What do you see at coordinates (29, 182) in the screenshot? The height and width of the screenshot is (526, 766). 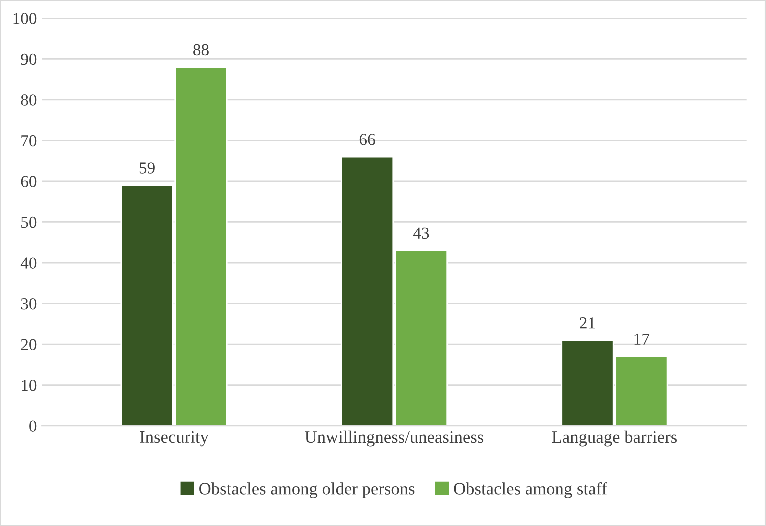 I see `y-tick-label: 60` at bounding box center [29, 182].